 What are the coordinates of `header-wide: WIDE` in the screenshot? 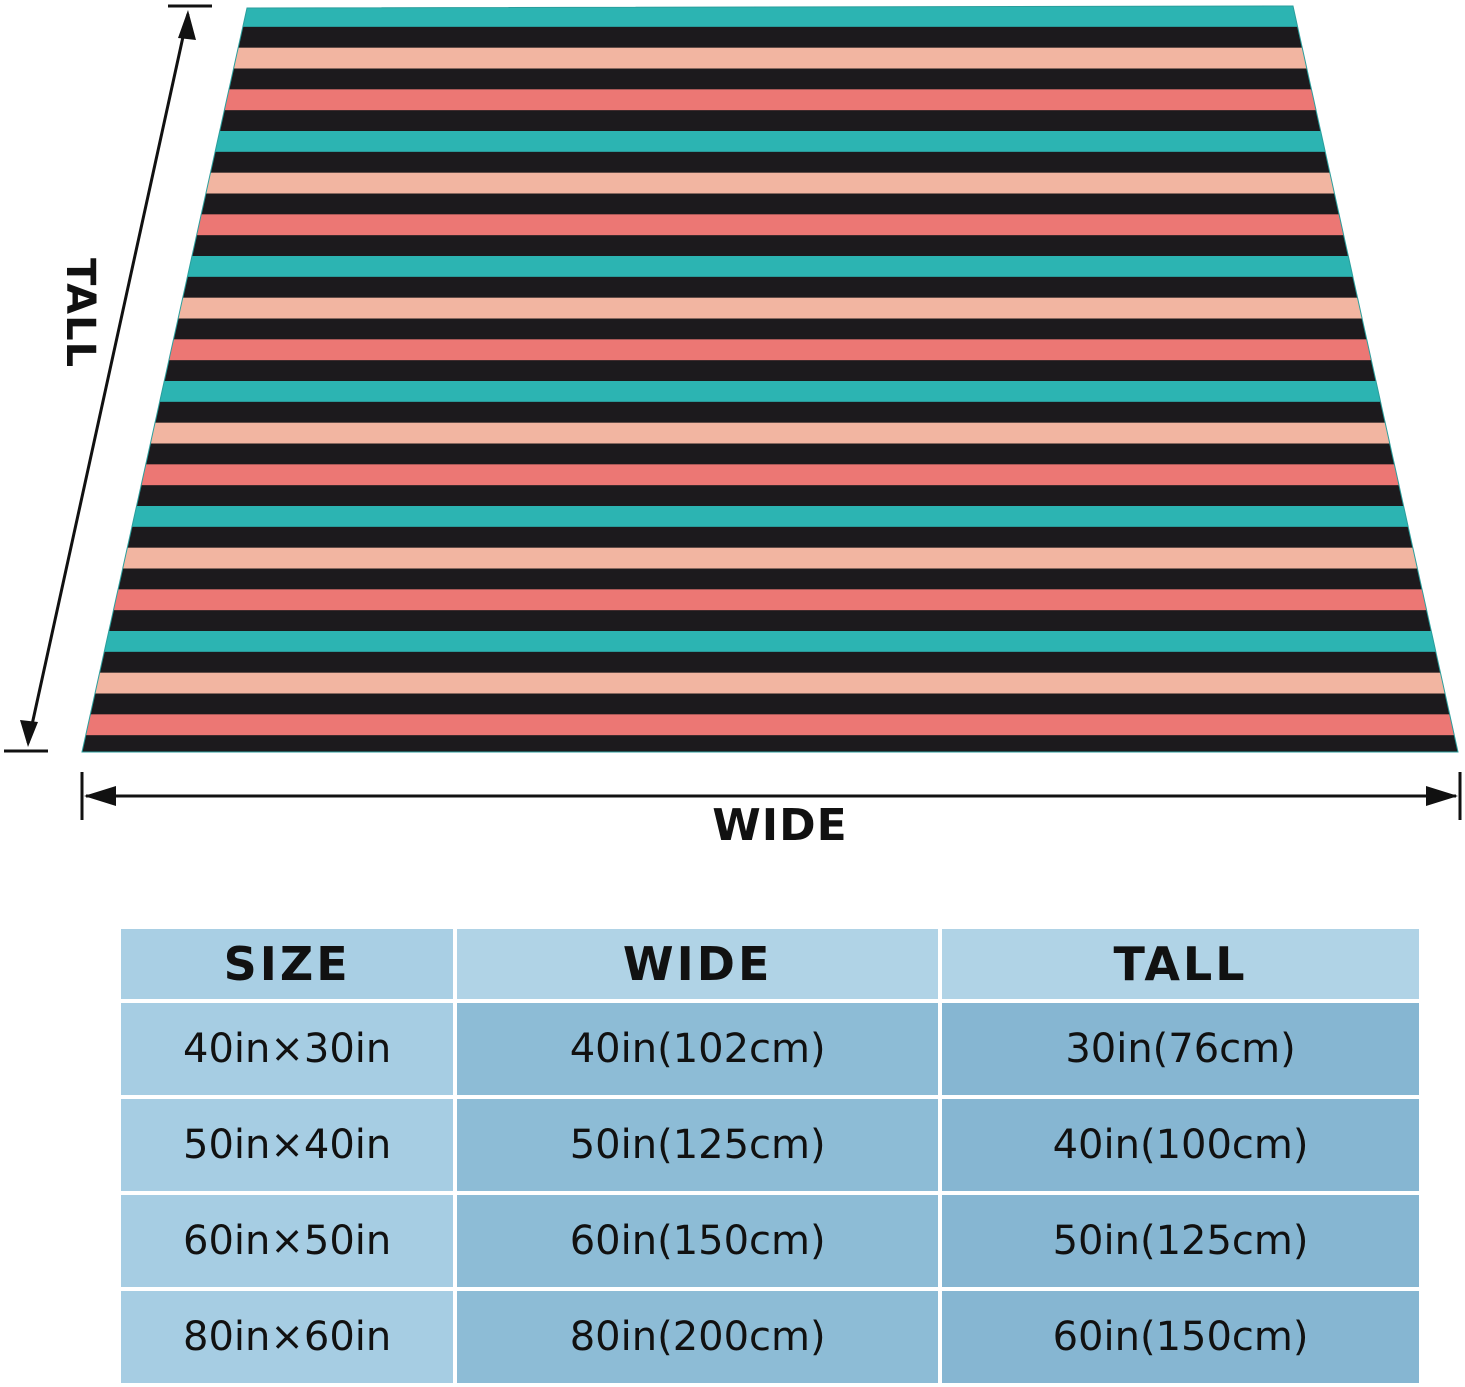 It's located at (700, 966).